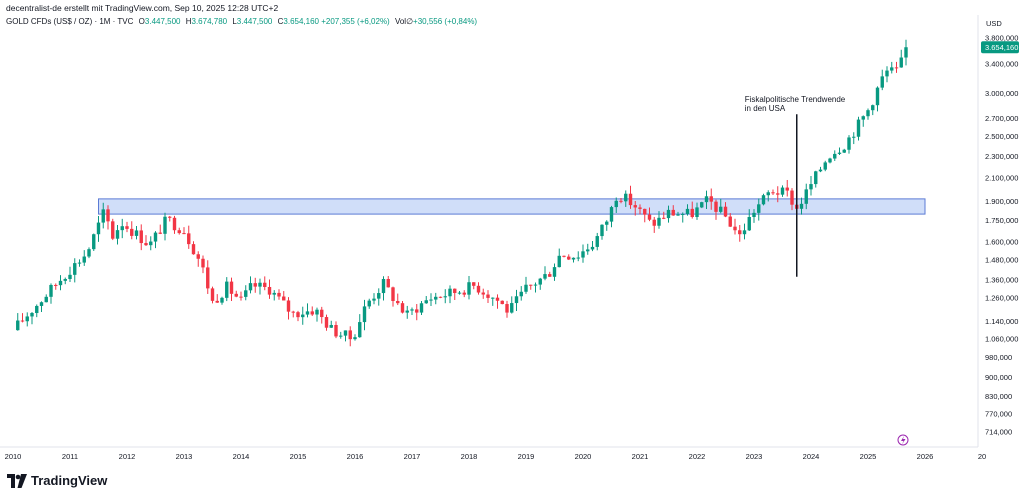 The width and height of the screenshot is (1024, 497). What do you see at coordinates (903, 440) in the screenshot?
I see `event-marker-icon` at bounding box center [903, 440].